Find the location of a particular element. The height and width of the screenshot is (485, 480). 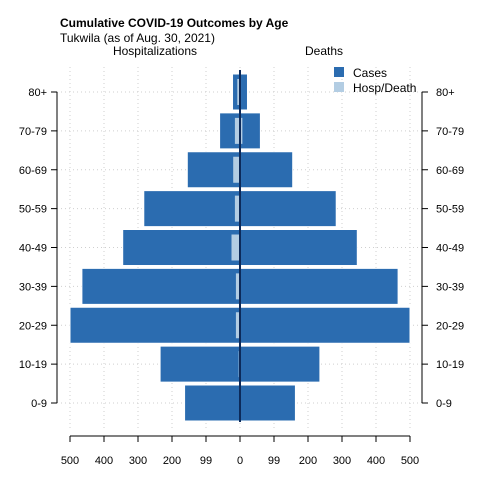

legend-label-0: Cases is located at coordinates (370, 73).